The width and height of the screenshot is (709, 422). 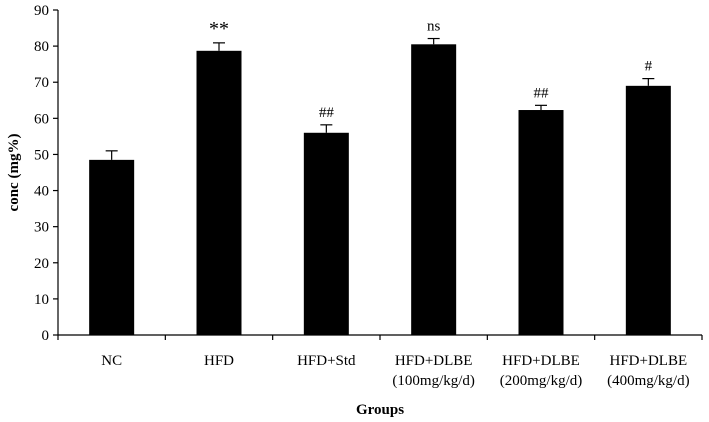 What do you see at coordinates (41, 47) in the screenshot?
I see `y-tick-label: 80` at bounding box center [41, 47].